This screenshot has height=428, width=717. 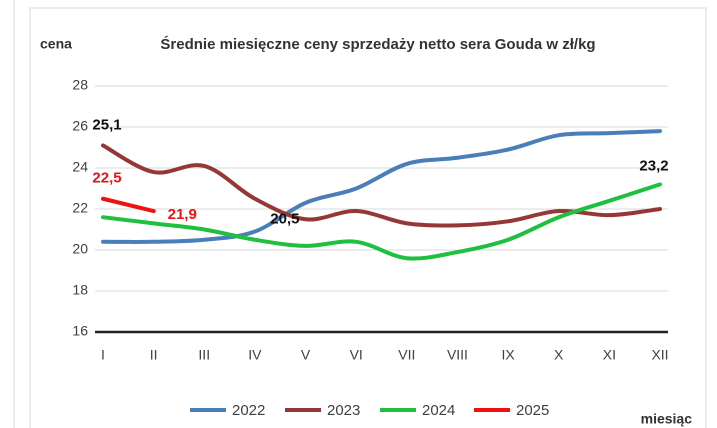 What do you see at coordinates (508, 355) in the screenshot?
I see `x-tick-label: IX` at bounding box center [508, 355].